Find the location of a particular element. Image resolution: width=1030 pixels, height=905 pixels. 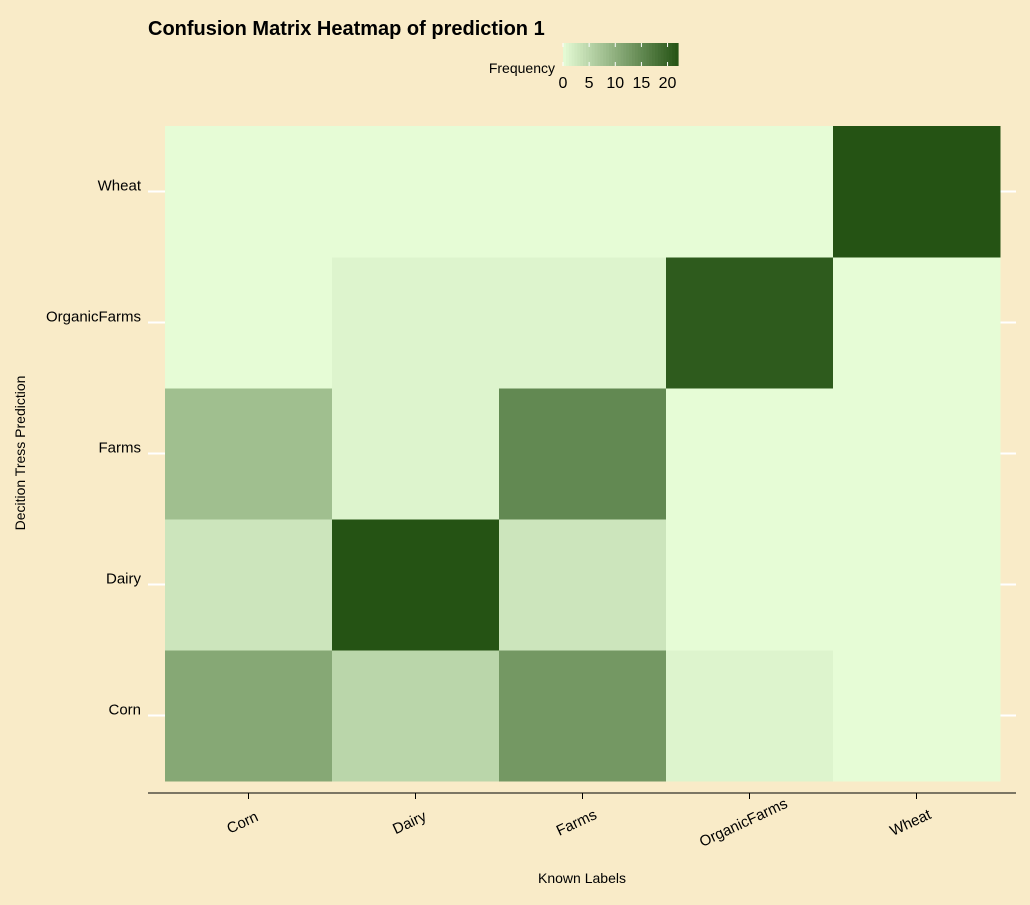

legend-colorbar is located at coordinates (621, 54).